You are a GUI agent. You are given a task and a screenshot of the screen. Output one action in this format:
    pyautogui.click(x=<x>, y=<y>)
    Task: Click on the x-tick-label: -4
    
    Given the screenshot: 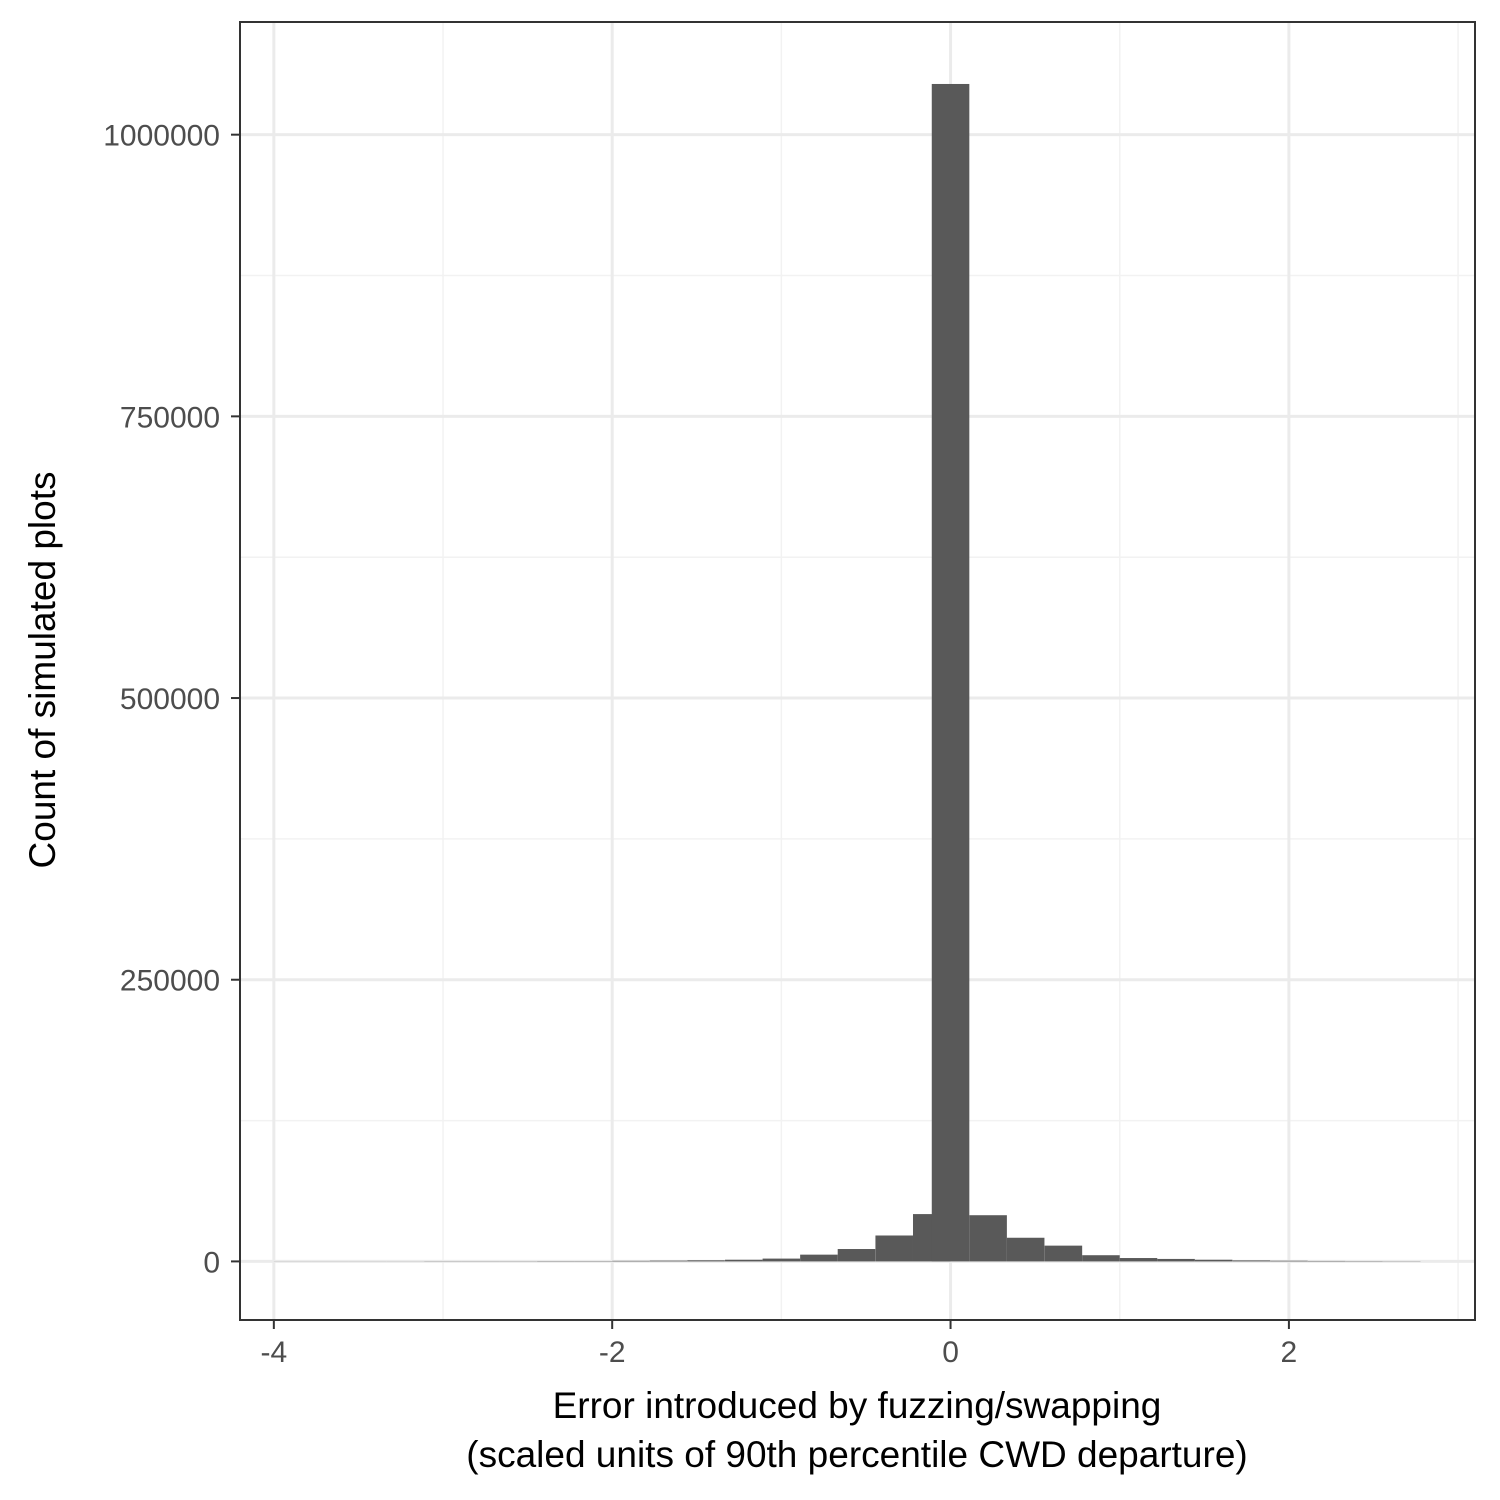 What is the action you would take?
    pyautogui.click(x=273, y=1352)
    